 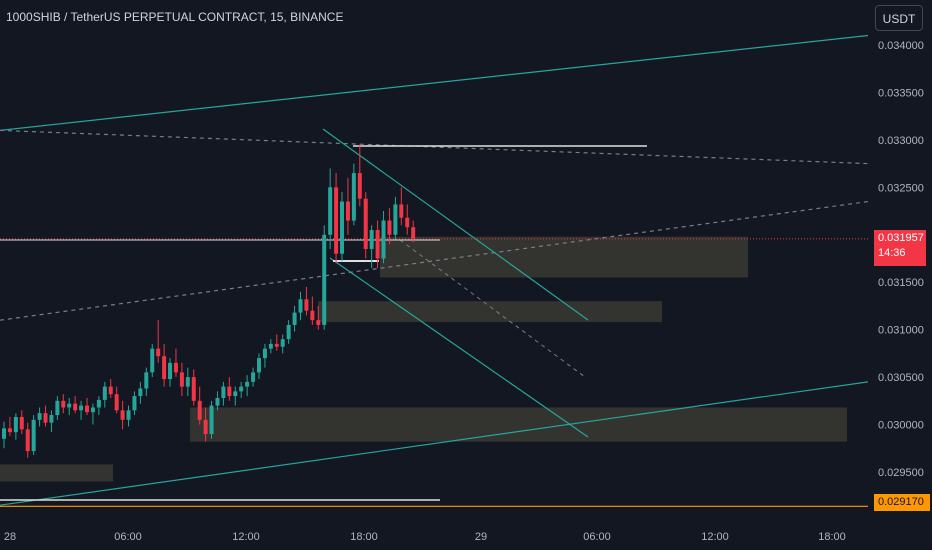 What do you see at coordinates (901, 93) in the screenshot?
I see `y-axis-tick-label: 0.033500` at bounding box center [901, 93].